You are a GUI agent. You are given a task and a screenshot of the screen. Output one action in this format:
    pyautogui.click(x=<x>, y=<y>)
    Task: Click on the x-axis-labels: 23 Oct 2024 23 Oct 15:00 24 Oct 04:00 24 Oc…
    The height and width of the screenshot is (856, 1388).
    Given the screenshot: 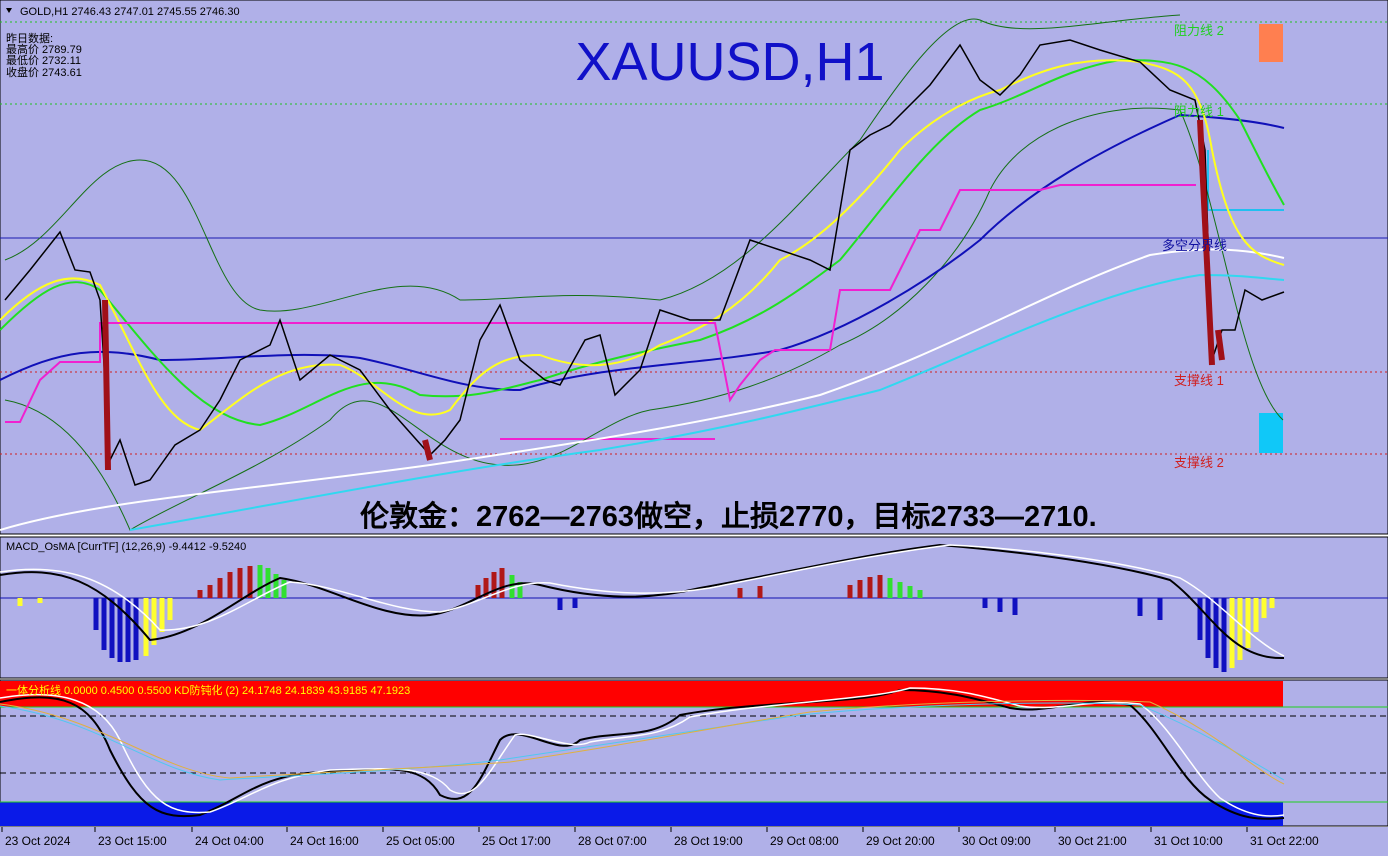 What is the action you would take?
    pyautogui.click(x=660, y=837)
    